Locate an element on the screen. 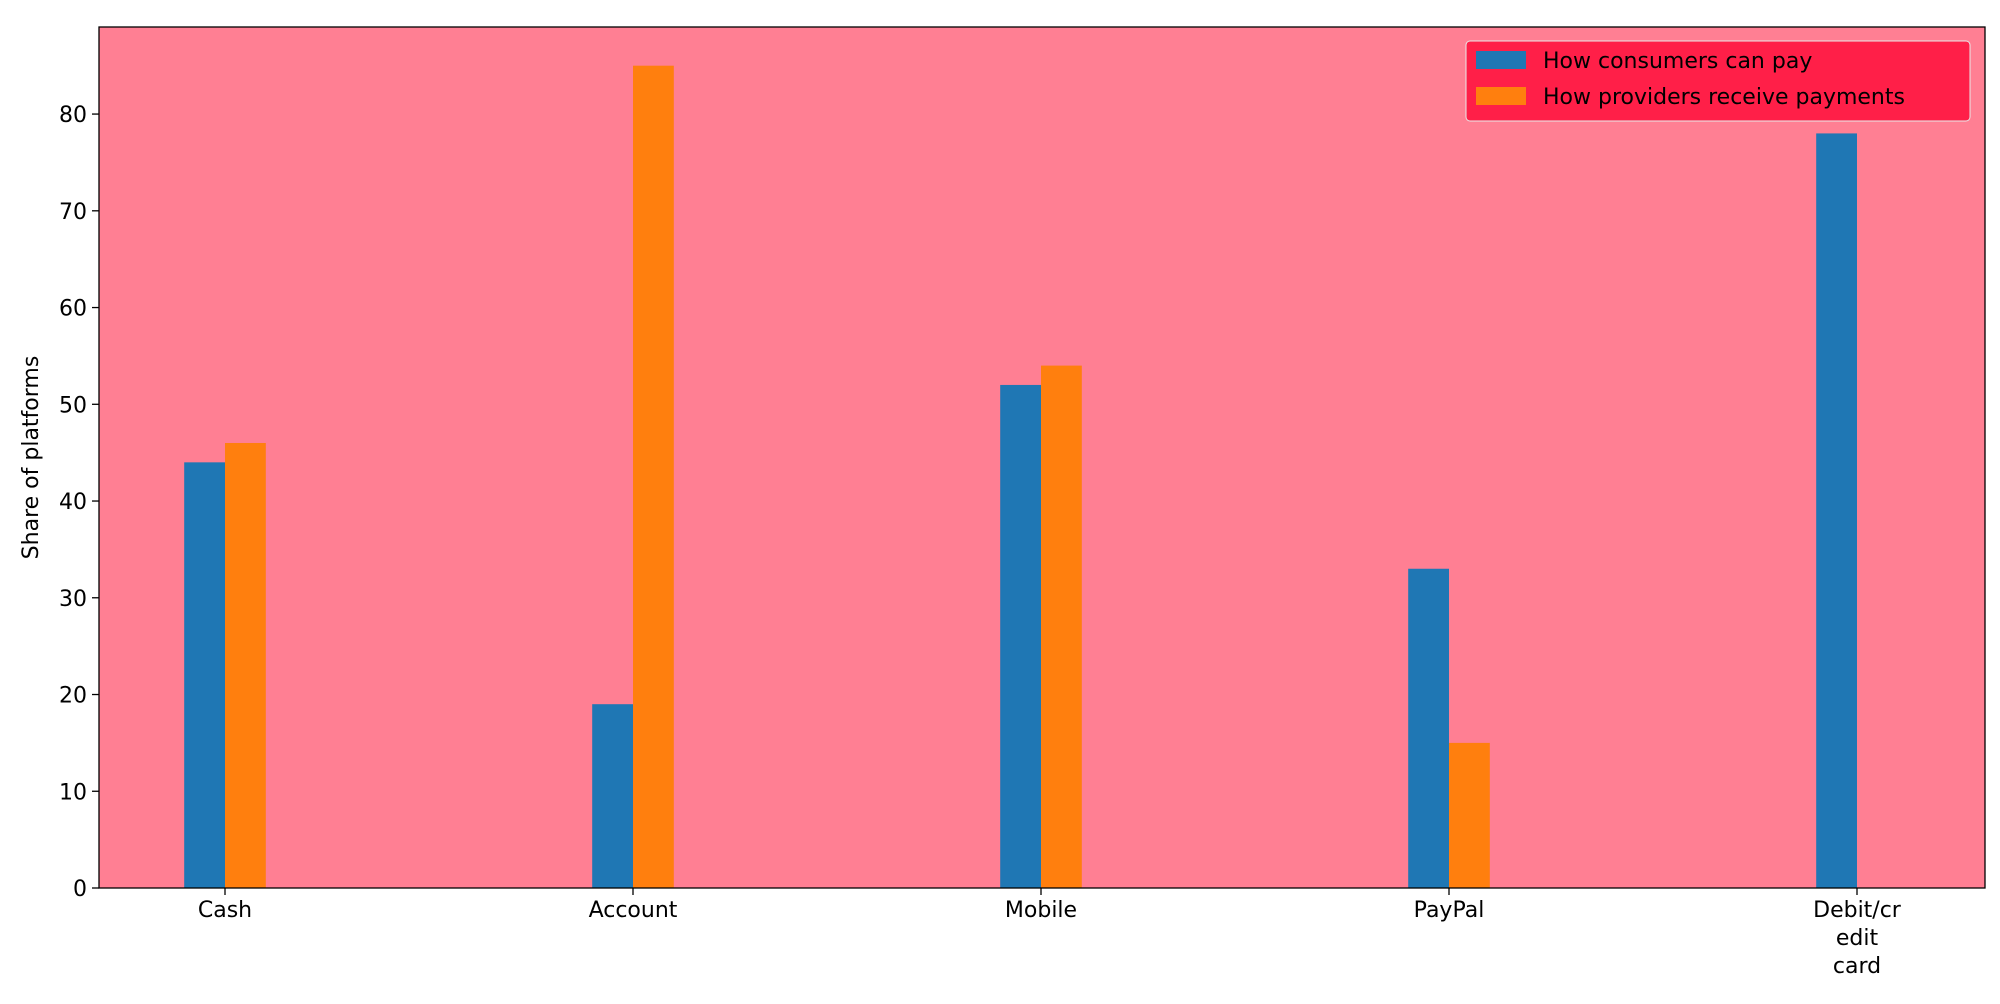 This screenshot has width=2000, height=1004. x-tick-label: Debit/cr is located at coordinates (1857, 910).